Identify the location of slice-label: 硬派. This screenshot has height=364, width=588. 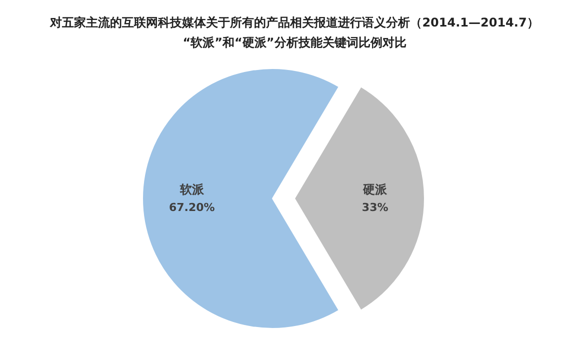
(375, 189).